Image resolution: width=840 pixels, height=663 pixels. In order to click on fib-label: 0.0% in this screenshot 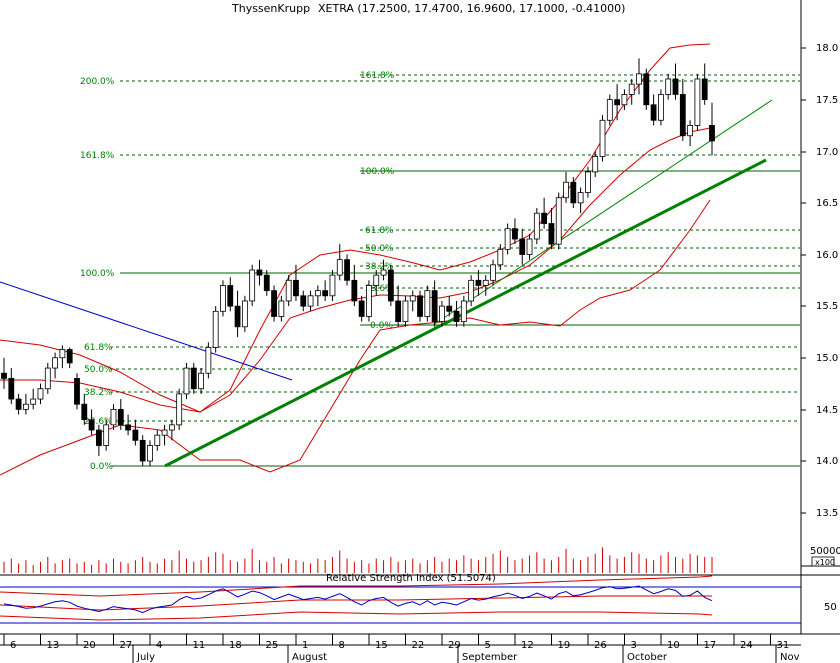, I will do `click(381, 326)`.